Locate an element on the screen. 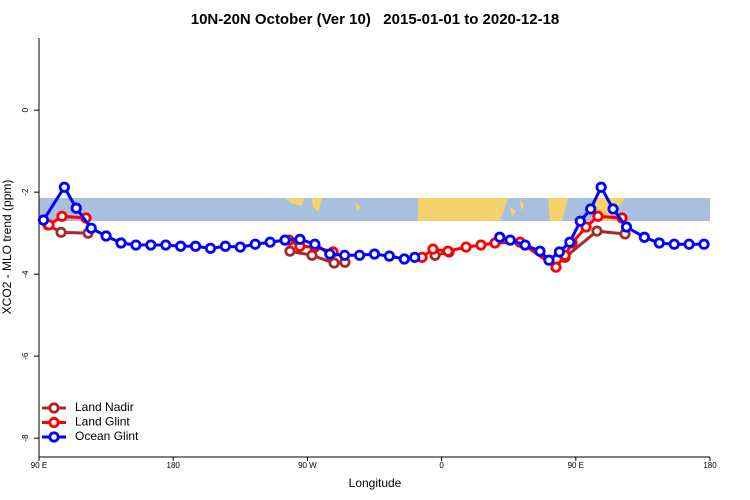 This screenshot has height=500, width=750. legend-label: Land Glint is located at coordinates (102, 422).